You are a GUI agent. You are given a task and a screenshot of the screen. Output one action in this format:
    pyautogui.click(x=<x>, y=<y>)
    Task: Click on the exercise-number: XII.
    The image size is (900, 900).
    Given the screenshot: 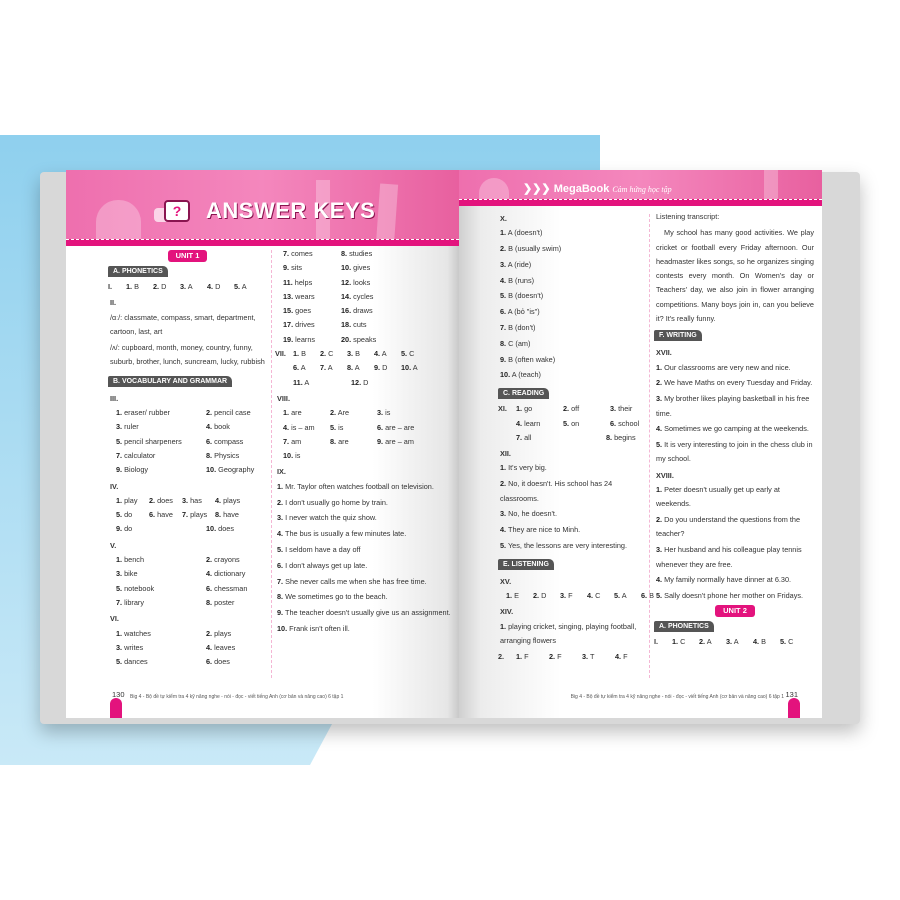 What is the action you would take?
    pyautogui.click(x=505, y=454)
    